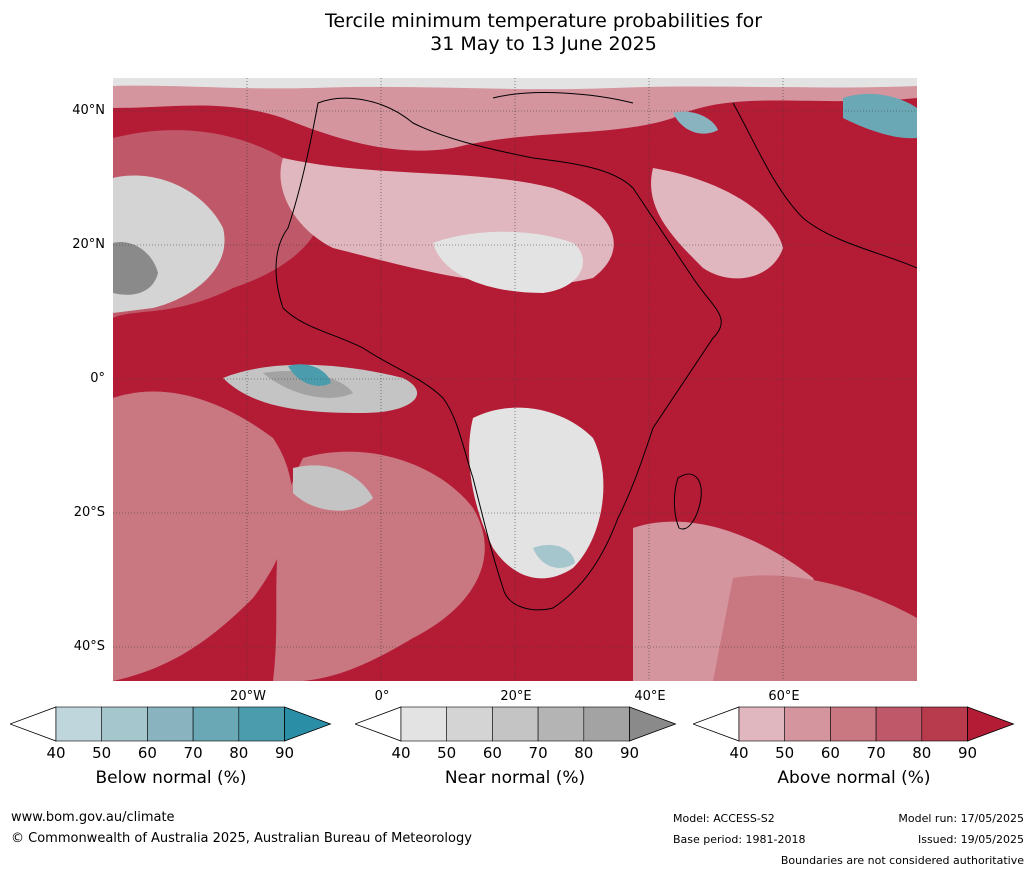 The height and width of the screenshot is (873, 1035). Describe the element at coordinates (970, 839) in the screenshot. I see `issued-date: Issued: 19/05/2025` at that location.